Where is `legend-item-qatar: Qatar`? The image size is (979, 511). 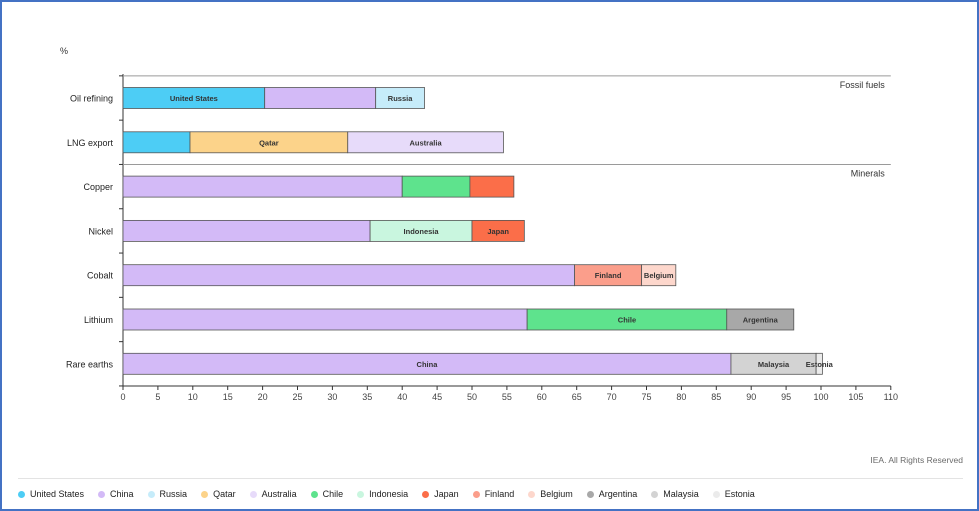 legend-item-qatar: Qatar is located at coordinates (218, 494).